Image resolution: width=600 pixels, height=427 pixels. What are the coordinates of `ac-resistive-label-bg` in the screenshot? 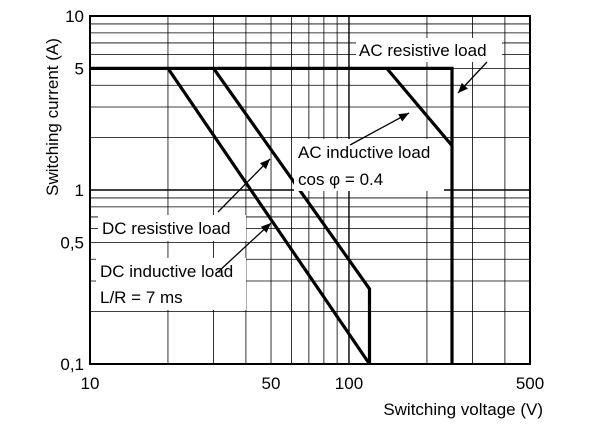 It's located at (429, 50).